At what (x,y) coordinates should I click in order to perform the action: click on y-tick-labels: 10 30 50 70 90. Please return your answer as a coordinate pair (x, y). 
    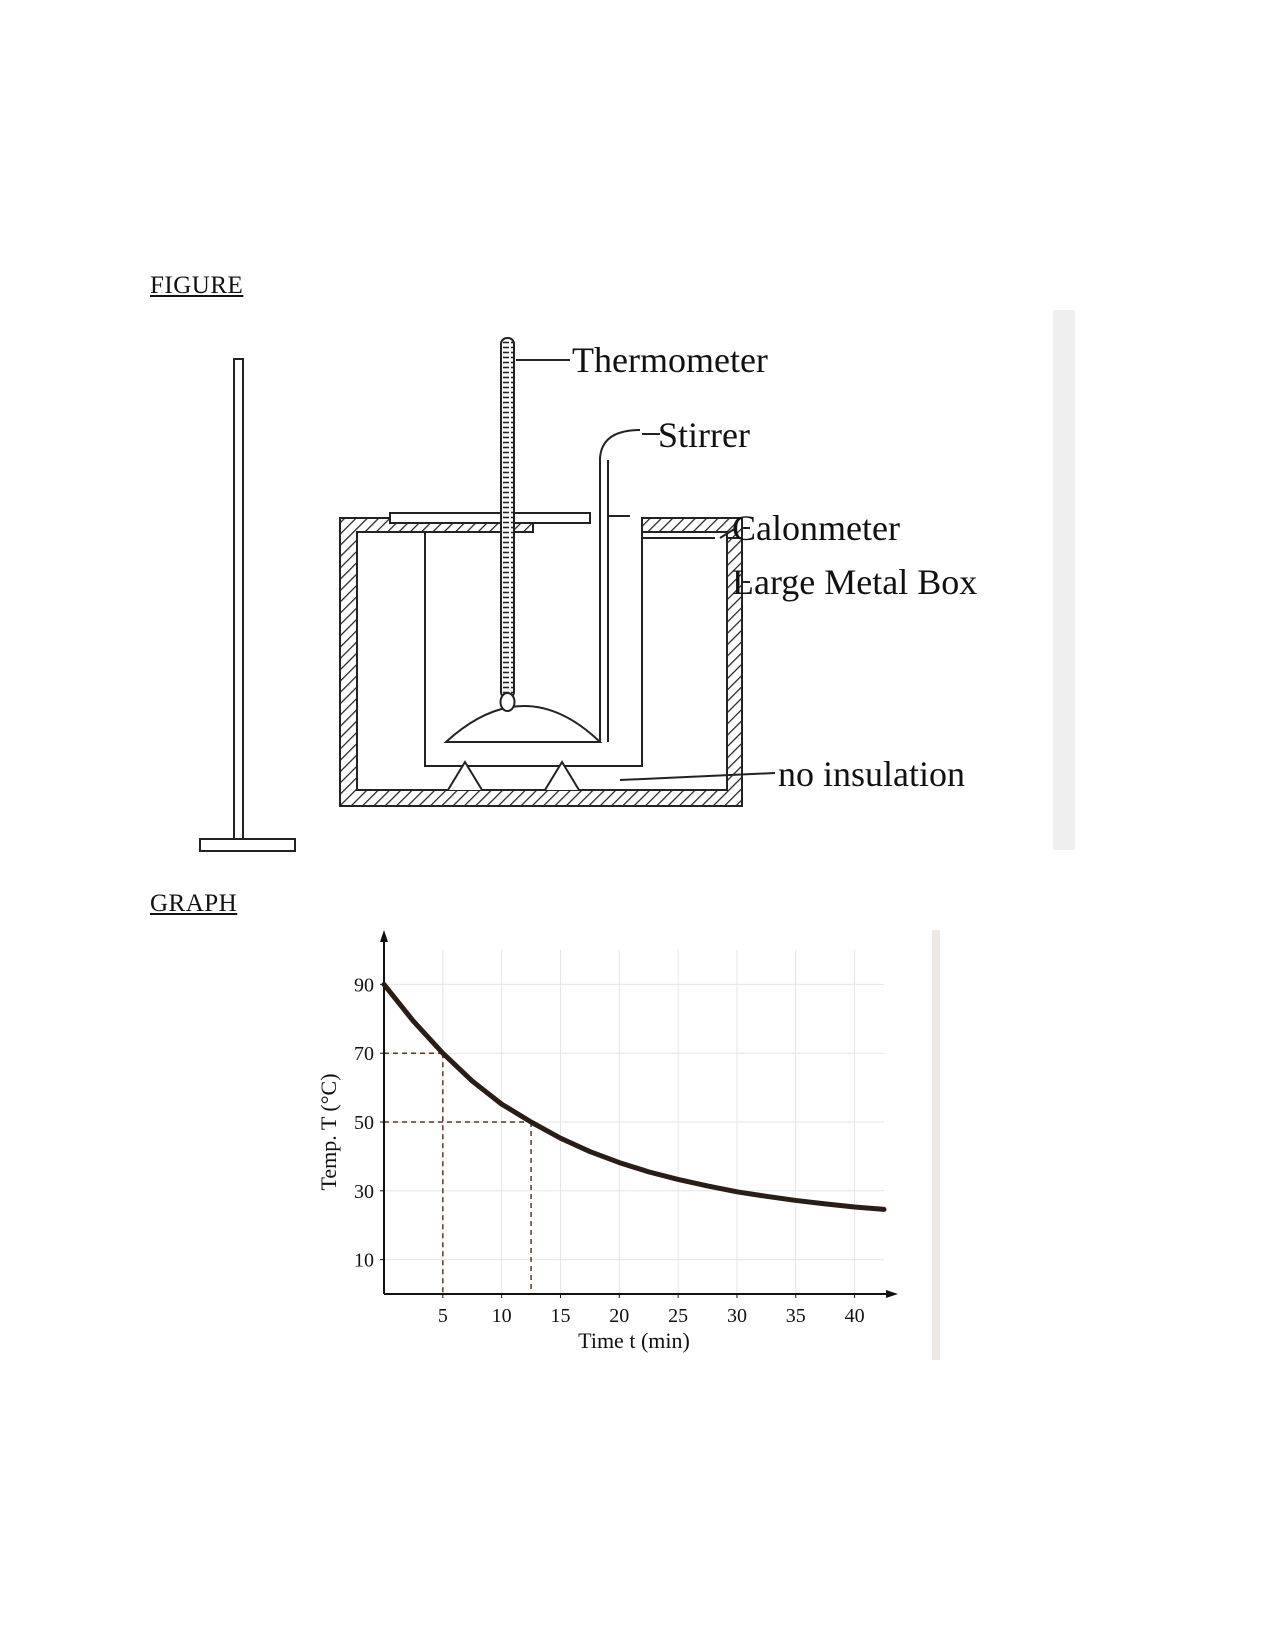
    Looking at the image, I should click on (369, 1123).